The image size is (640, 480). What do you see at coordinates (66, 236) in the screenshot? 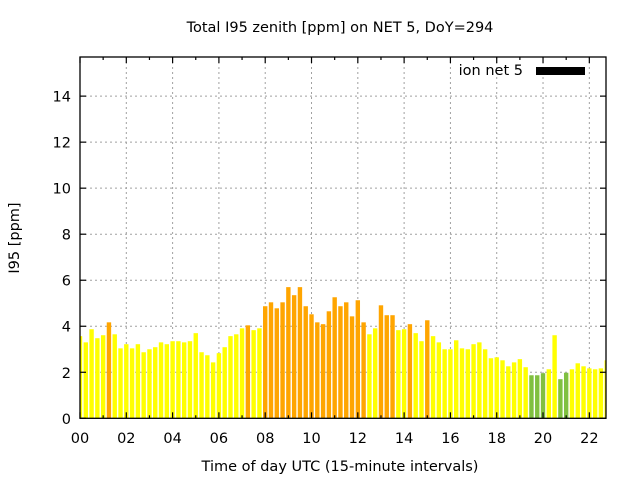
I see `y-tick-label: 8` at bounding box center [66, 236].